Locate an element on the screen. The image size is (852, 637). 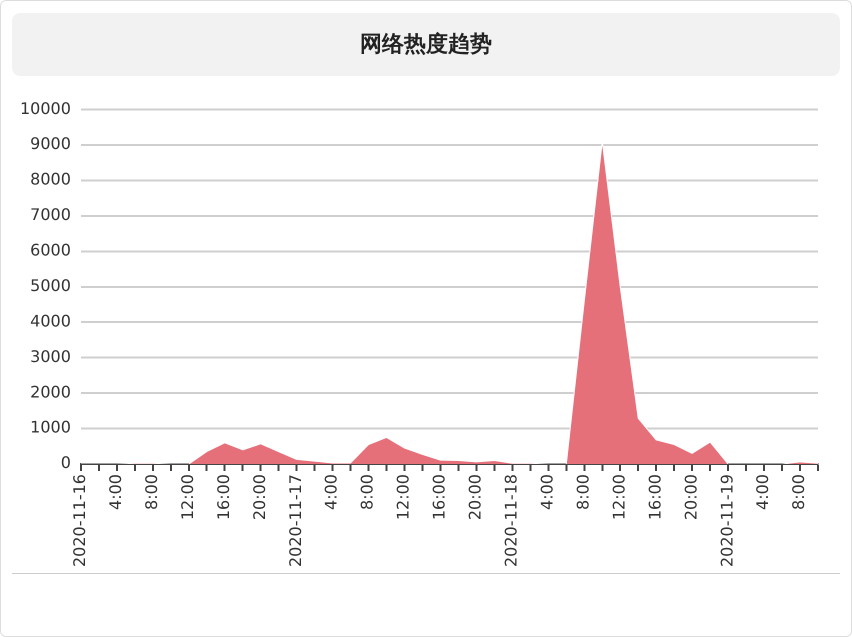
x-tick-label: 2020-11-19 is located at coordinates (726, 520).